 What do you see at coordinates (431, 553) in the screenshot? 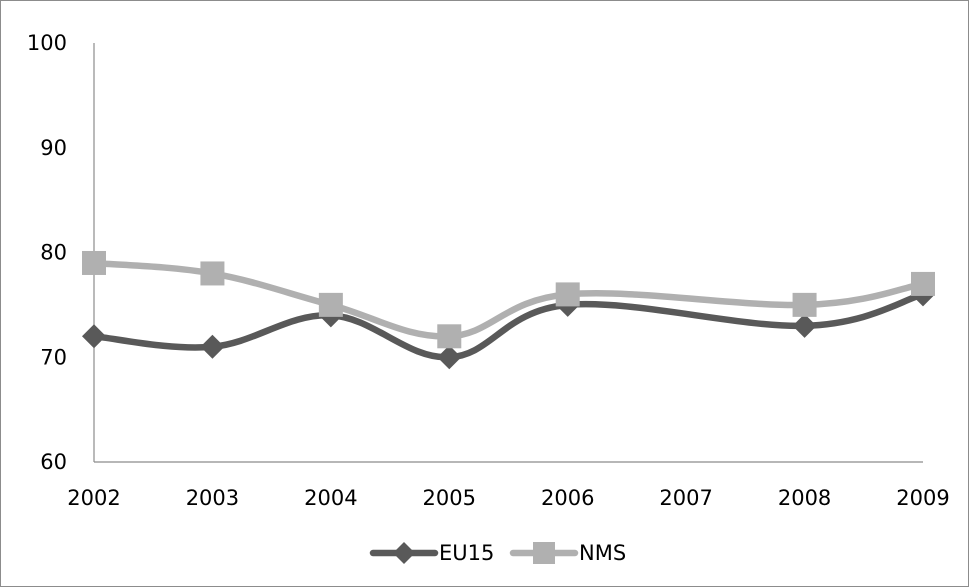
I see `legend-item-eu15: EU15` at bounding box center [431, 553].